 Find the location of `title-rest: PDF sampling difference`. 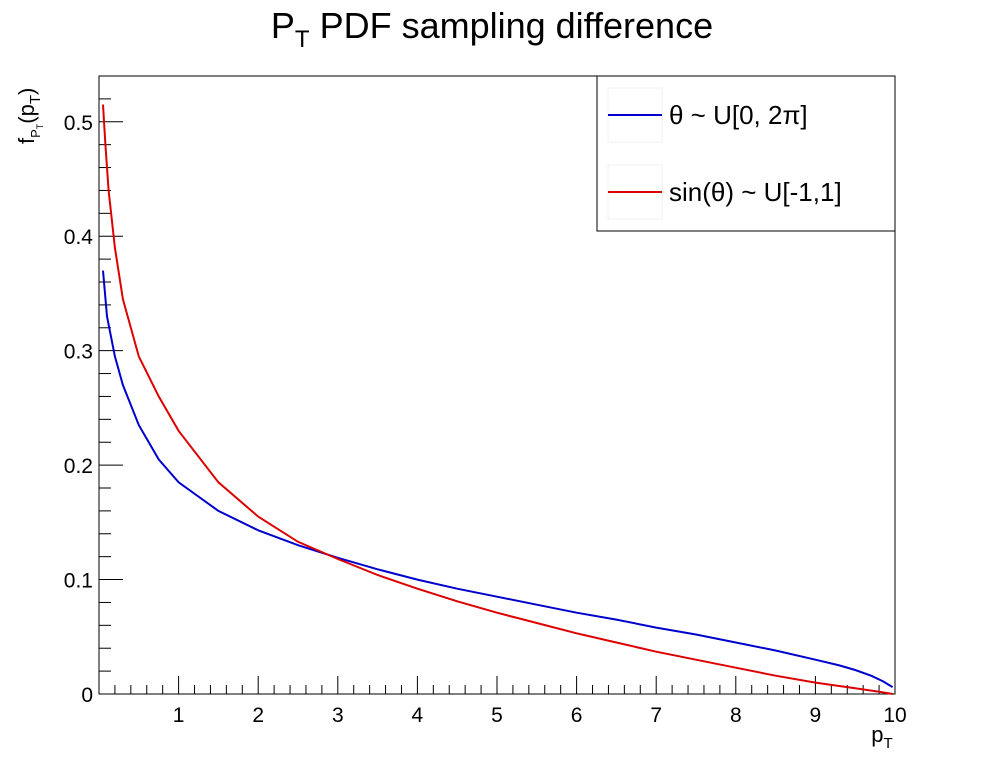

title-rest: PDF sampling difference is located at coordinates (512, 25).